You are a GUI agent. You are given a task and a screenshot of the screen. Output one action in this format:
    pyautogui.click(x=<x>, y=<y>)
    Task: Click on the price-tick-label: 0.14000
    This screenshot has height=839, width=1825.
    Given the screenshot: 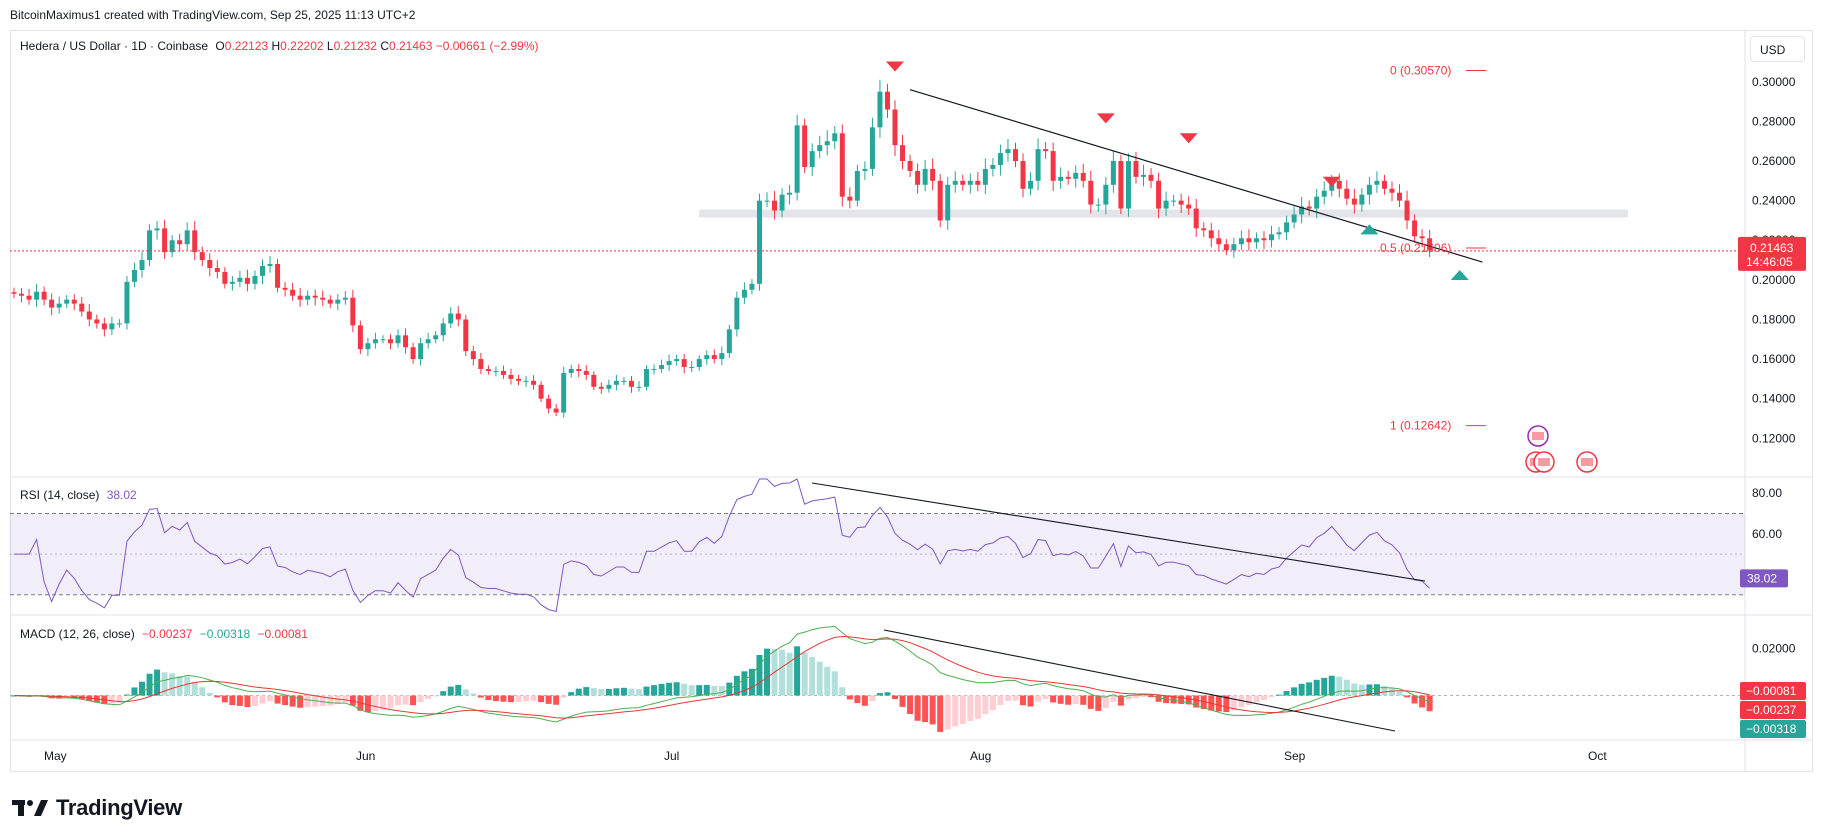 What is the action you would take?
    pyautogui.click(x=1774, y=399)
    